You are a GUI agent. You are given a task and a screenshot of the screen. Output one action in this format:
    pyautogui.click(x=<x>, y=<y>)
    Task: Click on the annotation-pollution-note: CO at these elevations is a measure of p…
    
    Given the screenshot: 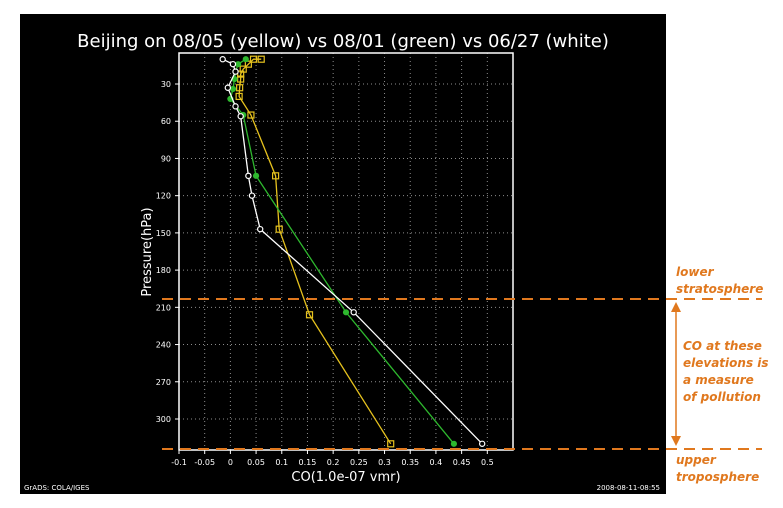 What is the action you would take?
    pyautogui.click(x=726, y=372)
    